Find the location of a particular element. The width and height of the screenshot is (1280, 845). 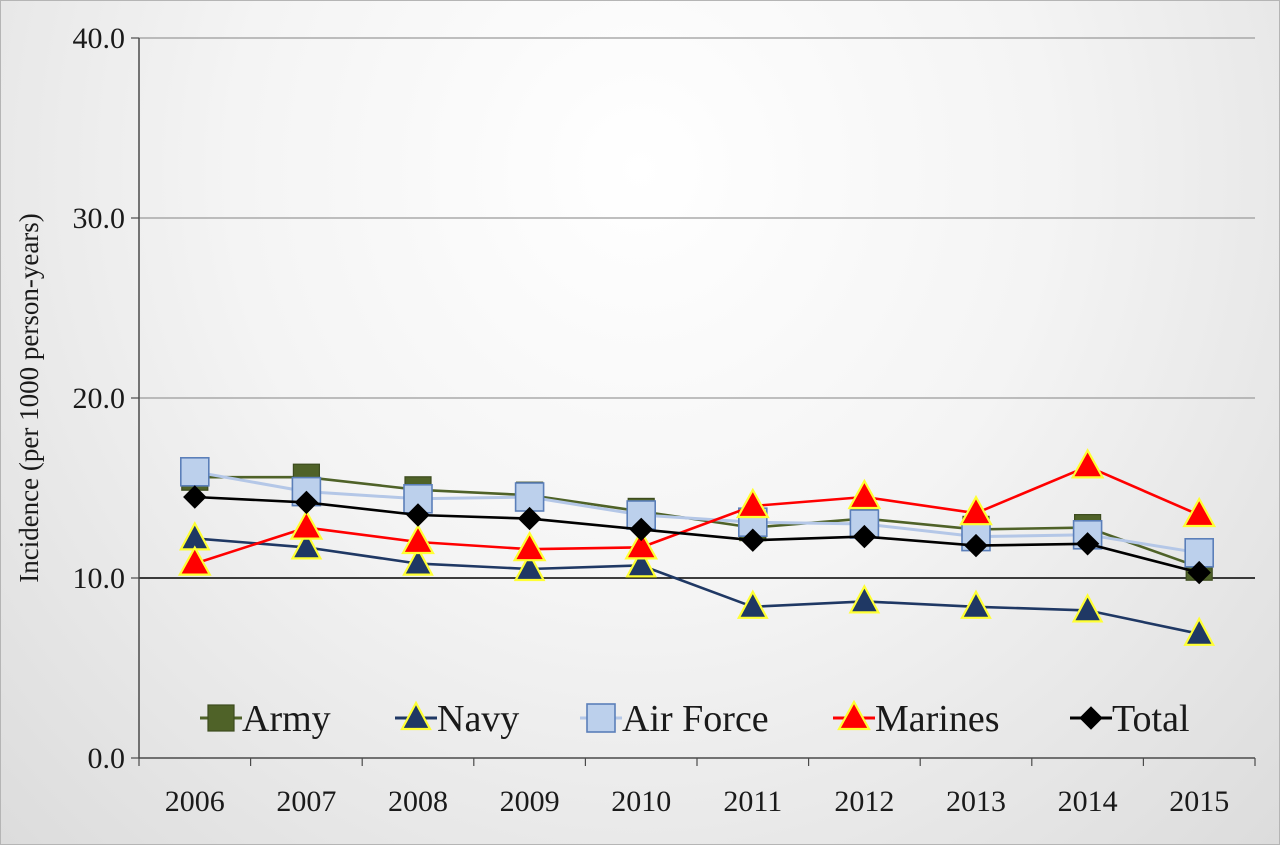

legend-marker-army is located at coordinates (221, 718).